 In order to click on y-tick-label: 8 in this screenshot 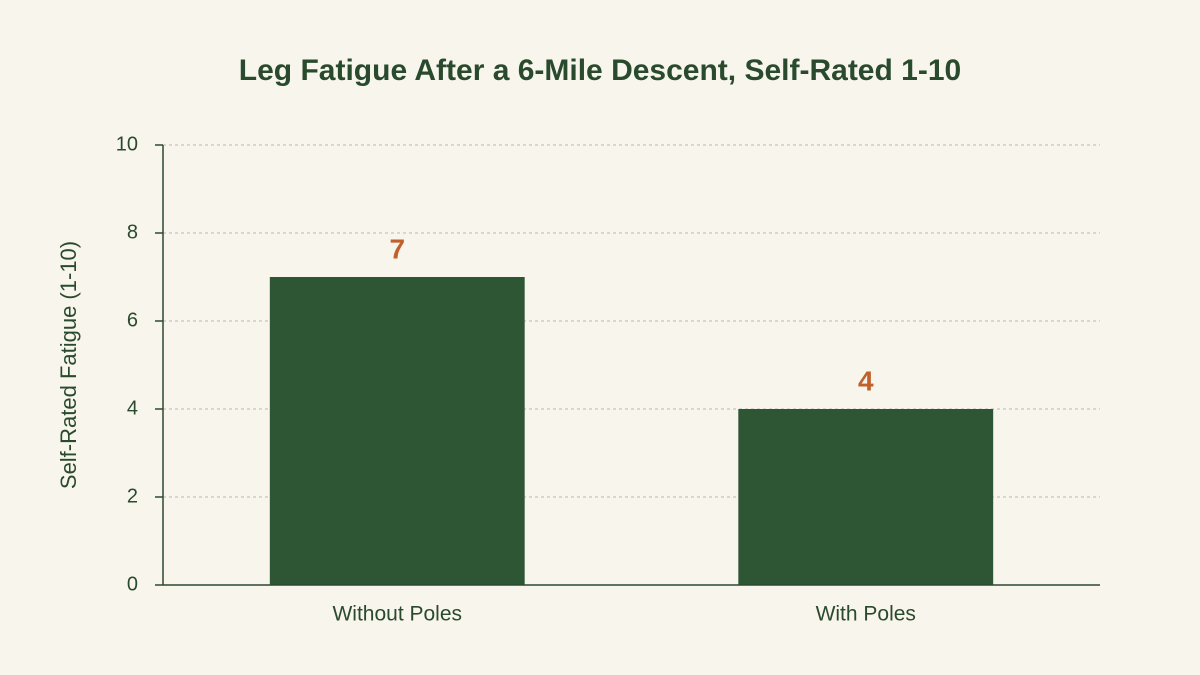, I will do `click(132, 232)`.